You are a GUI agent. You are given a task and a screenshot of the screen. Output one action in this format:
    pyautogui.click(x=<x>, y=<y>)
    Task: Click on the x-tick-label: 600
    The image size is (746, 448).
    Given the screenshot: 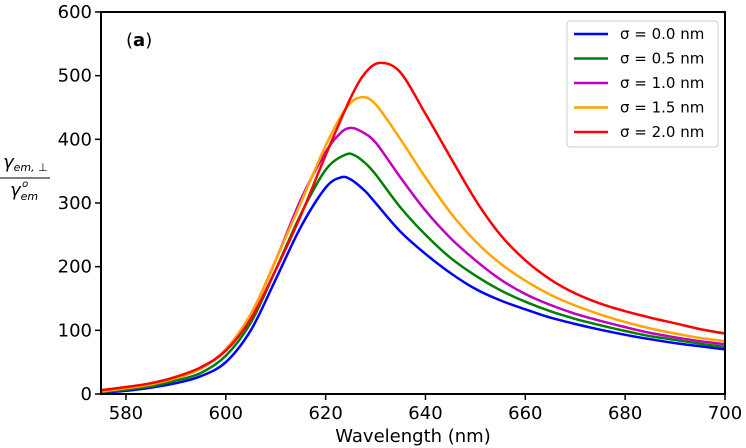 What is the action you would take?
    pyautogui.click(x=226, y=413)
    